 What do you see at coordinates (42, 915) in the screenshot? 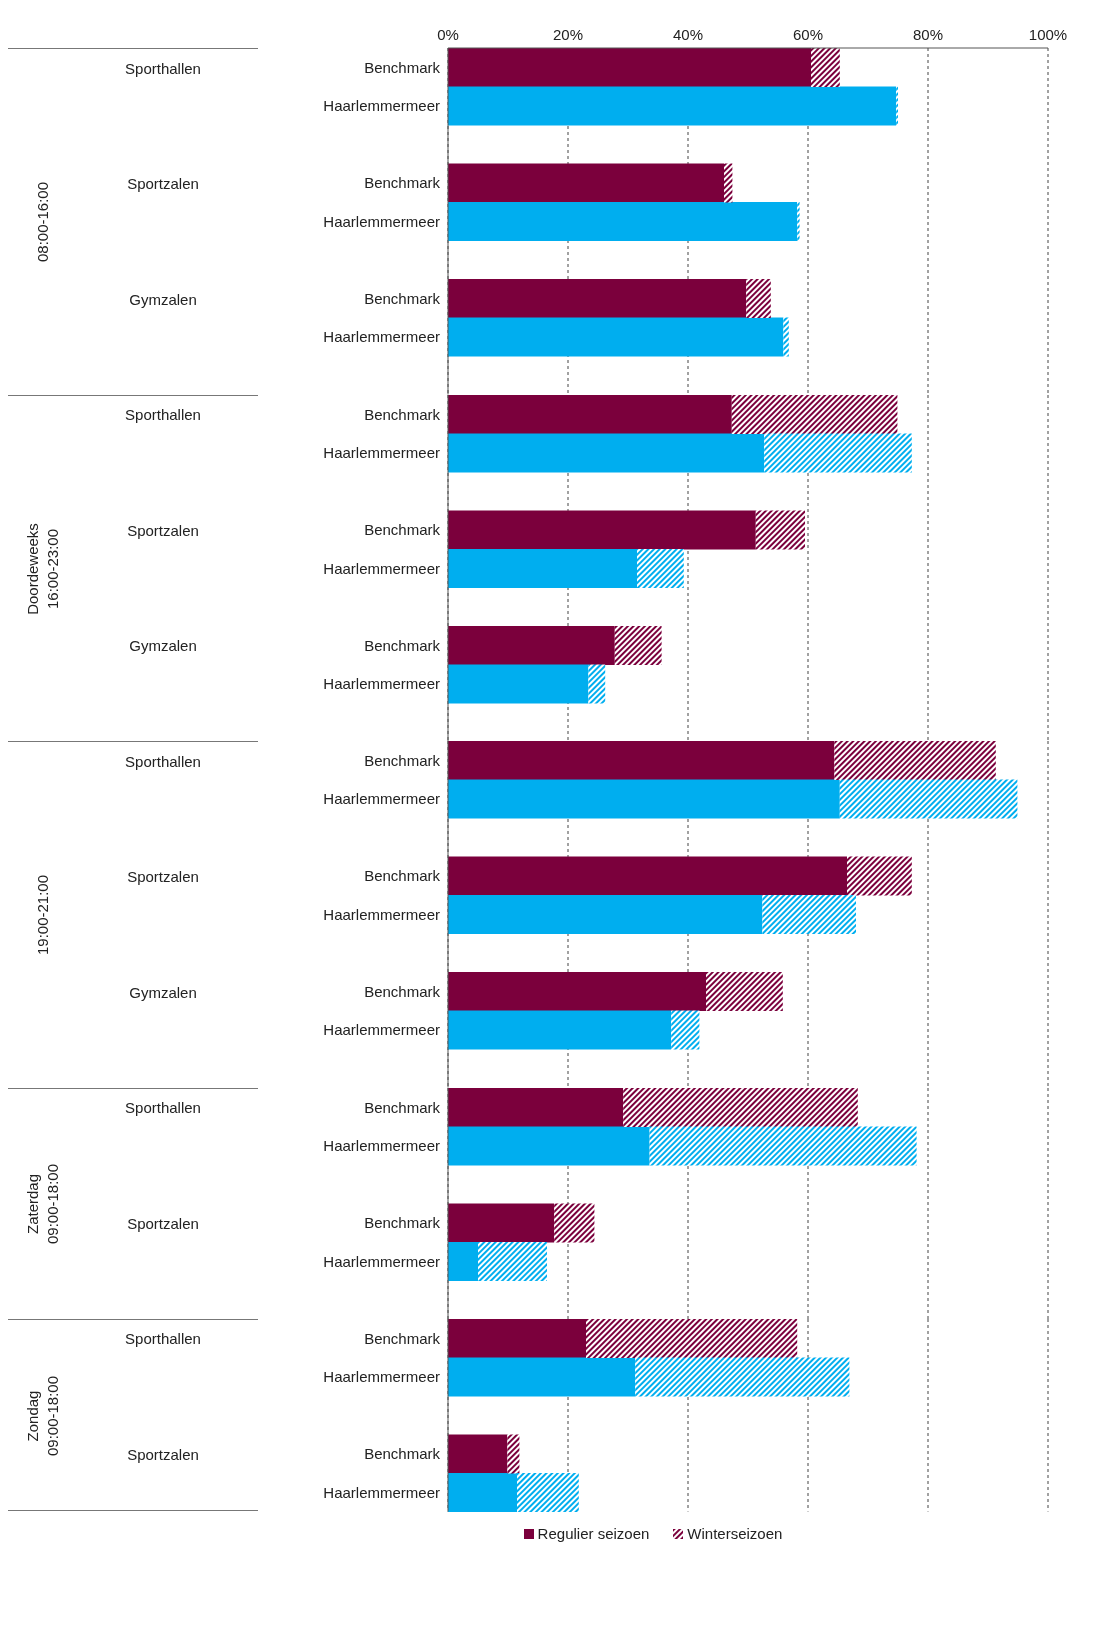
I see `y-axis-title: 19:00-21:00` at bounding box center [42, 915].